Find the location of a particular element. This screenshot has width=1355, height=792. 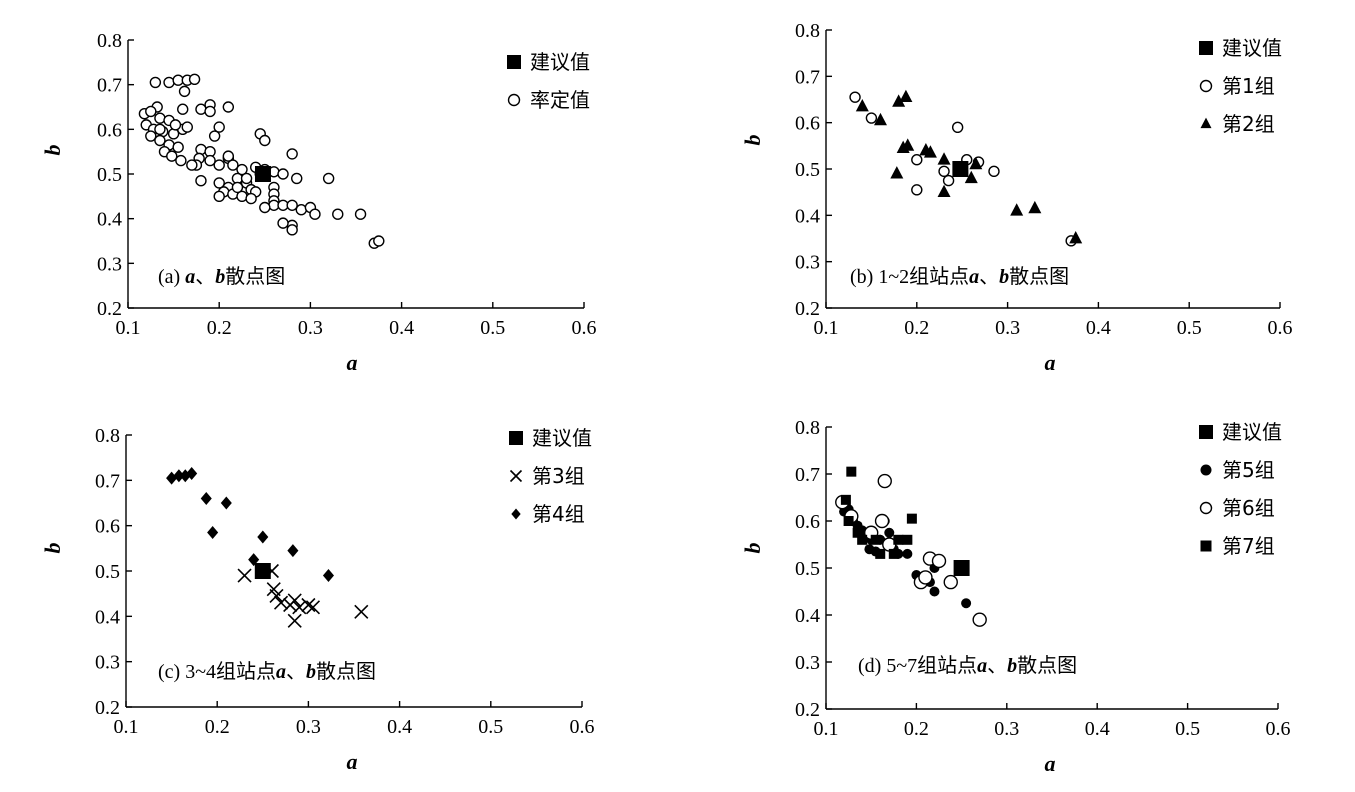

legend-label: 第4组 is located at coordinates (558, 514).